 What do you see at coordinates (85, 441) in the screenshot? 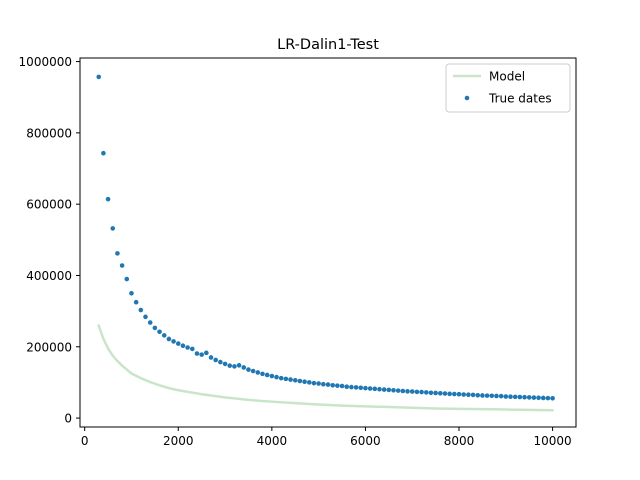
I see `x-tick-label: 0` at bounding box center [85, 441].